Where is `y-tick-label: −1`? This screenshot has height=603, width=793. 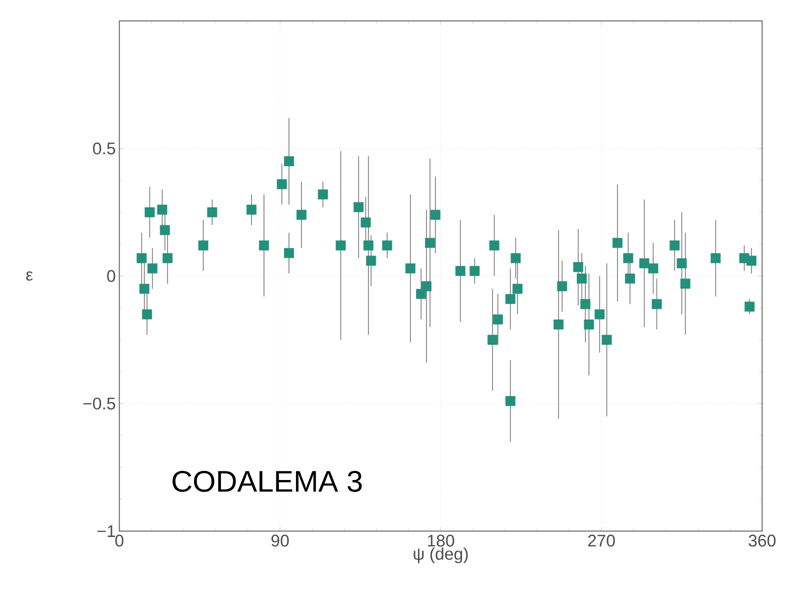 y-tick-label: −1 is located at coordinates (106, 531).